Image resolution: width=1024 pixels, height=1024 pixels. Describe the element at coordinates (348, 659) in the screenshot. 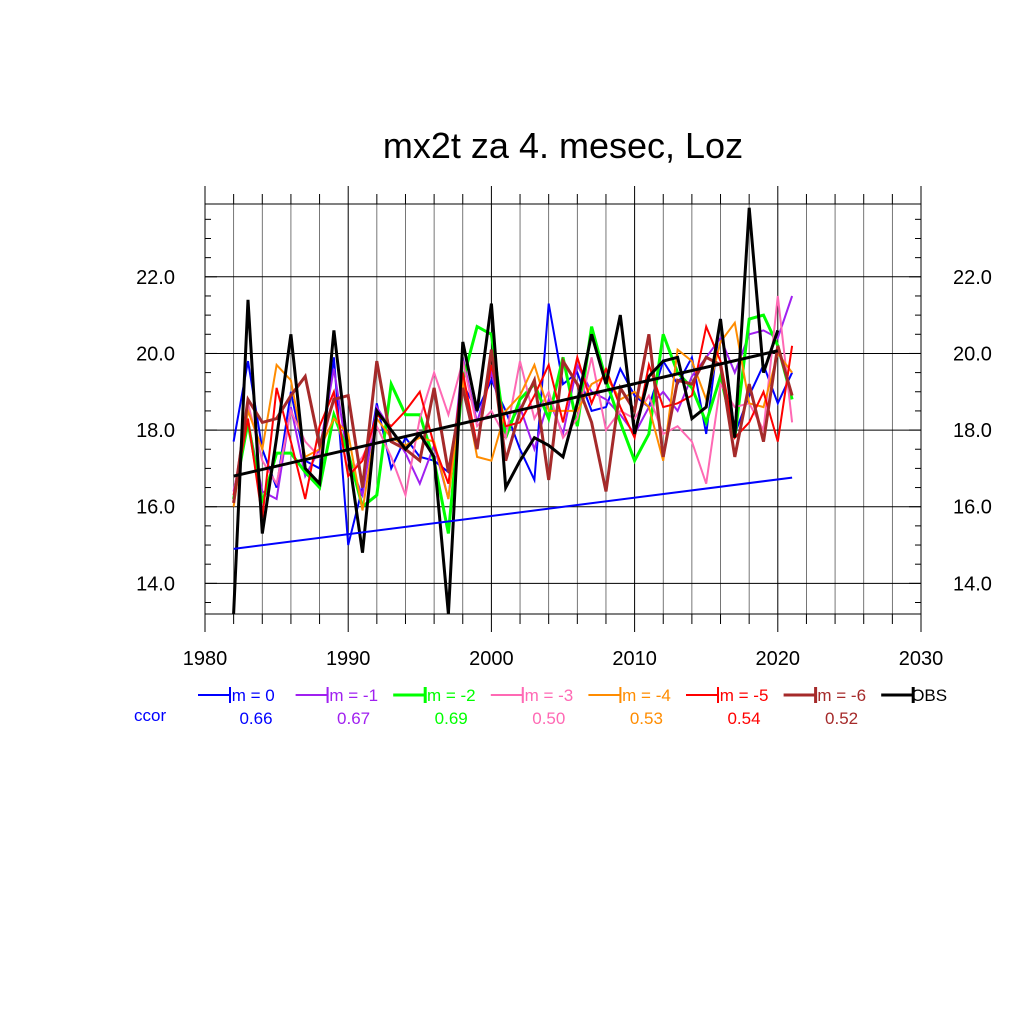

I see `x-tick-label: 1990` at that location.